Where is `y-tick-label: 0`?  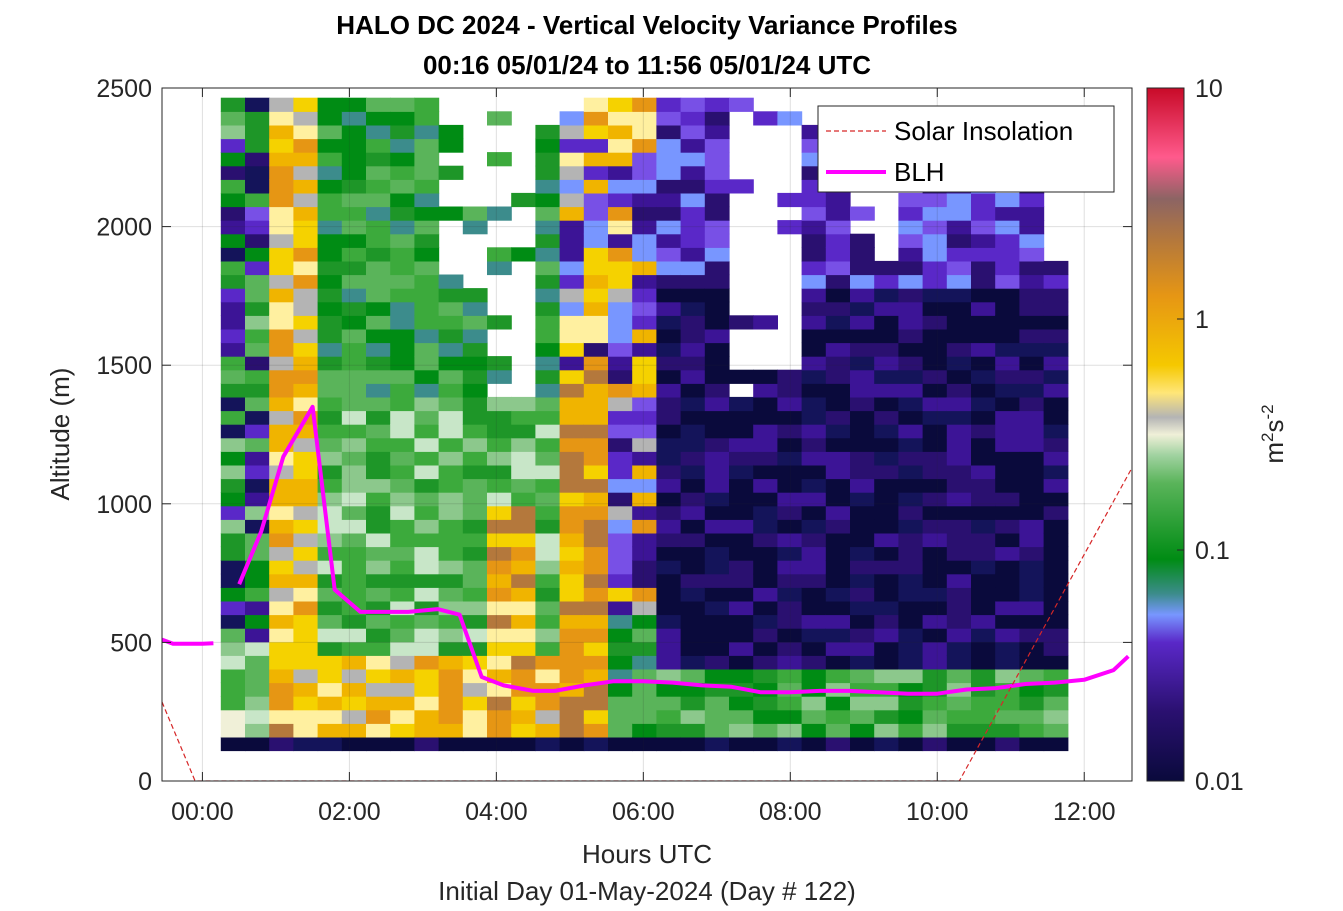
y-tick-label: 0 is located at coordinates (145, 782).